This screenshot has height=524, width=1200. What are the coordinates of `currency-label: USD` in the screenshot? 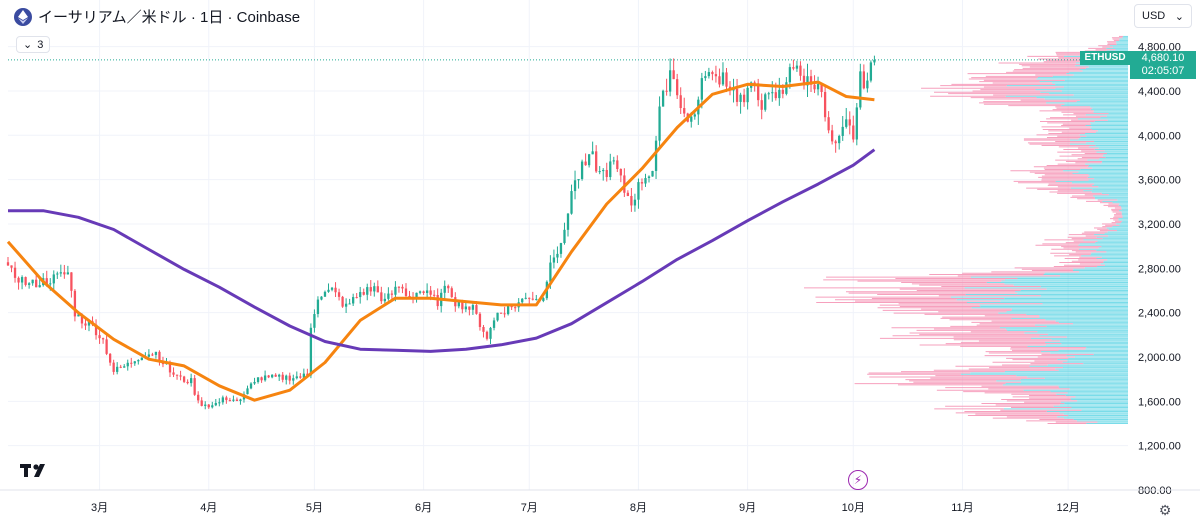 It's located at (1154, 16).